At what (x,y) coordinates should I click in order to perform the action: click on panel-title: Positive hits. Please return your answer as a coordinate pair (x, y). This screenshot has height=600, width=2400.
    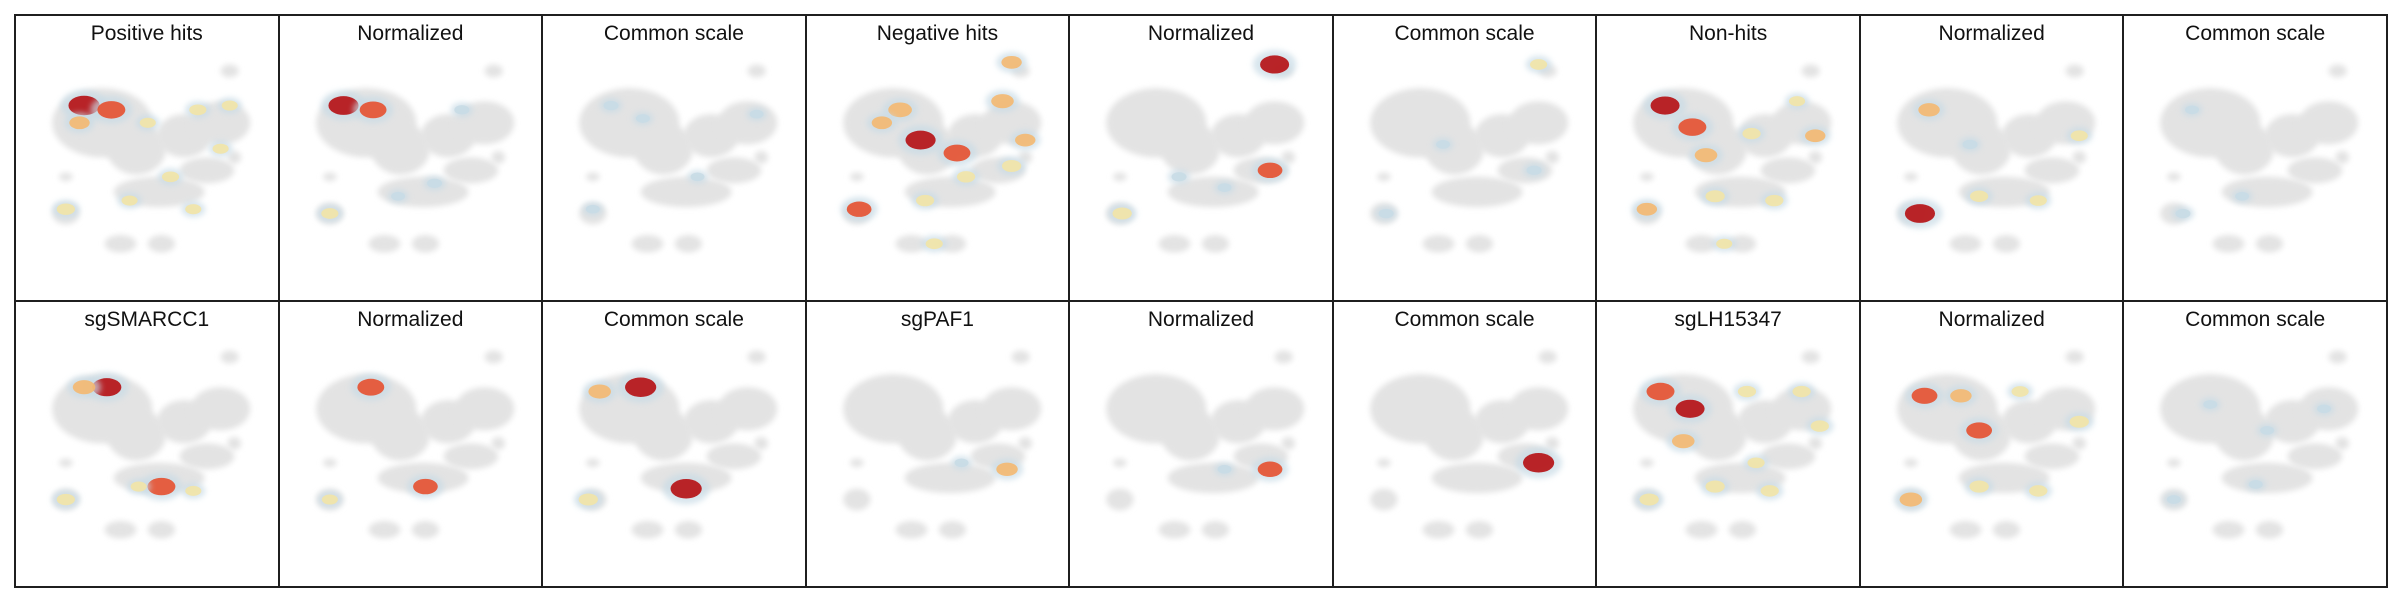
    Looking at the image, I should click on (146, 33).